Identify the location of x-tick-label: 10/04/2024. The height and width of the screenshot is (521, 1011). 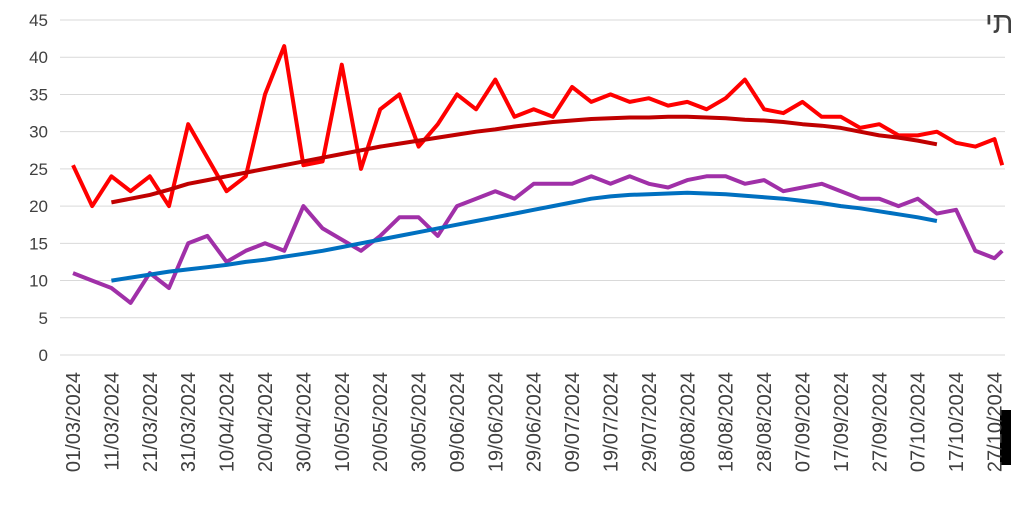
(228, 422).